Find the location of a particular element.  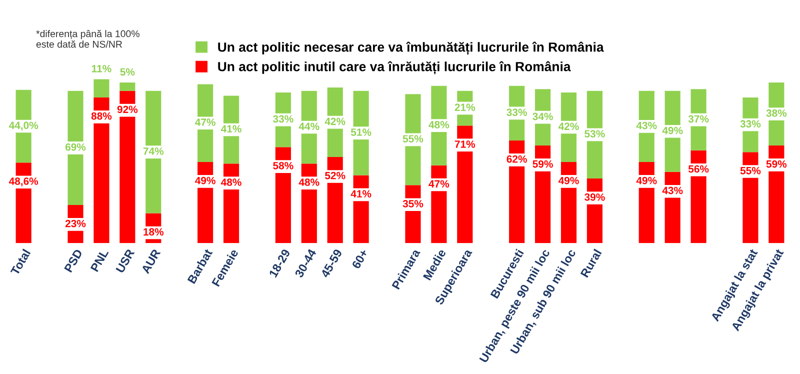

data-label: 52% is located at coordinates (335, 176).